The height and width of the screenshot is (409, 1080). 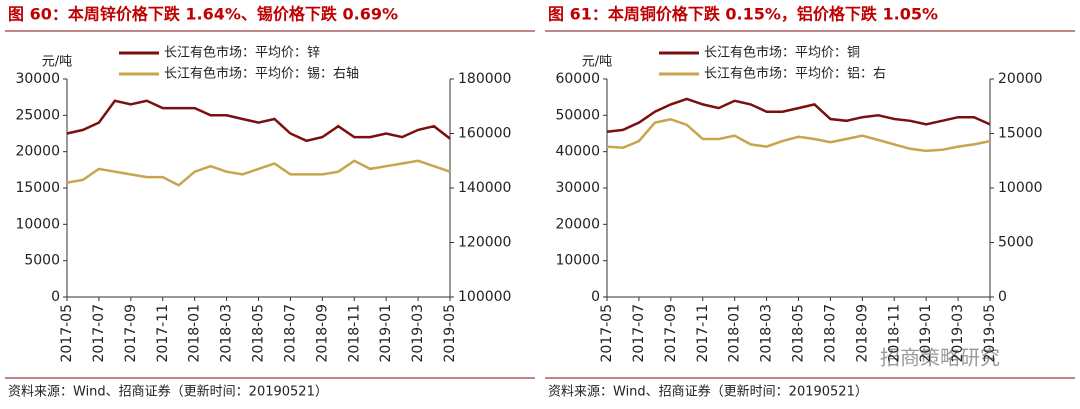 What do you see at coordinates (242, 53) in the screenshot?
I see `legend-label: 长江有色市场：平均价：锌` at bounding box center [242, 53].